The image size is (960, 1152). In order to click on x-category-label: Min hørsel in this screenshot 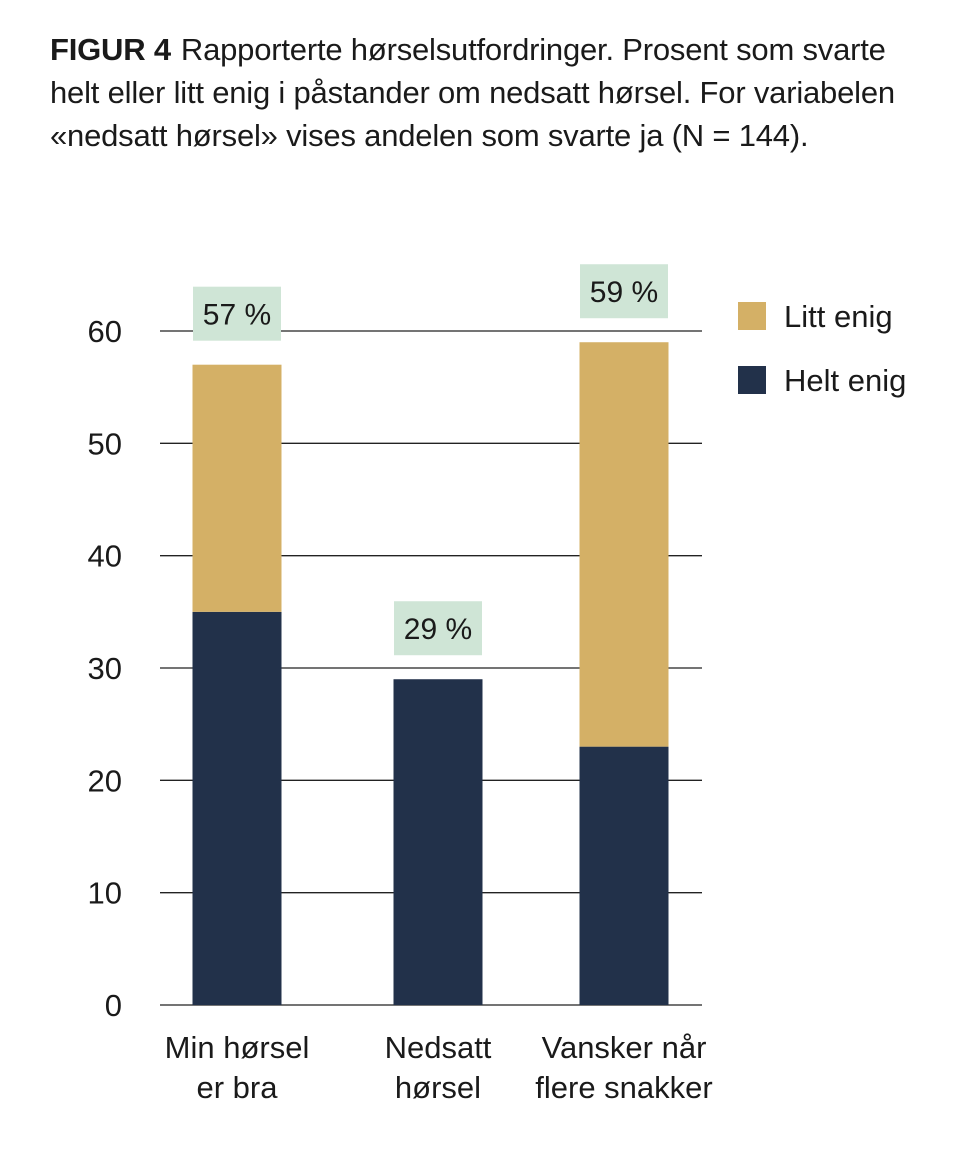, I will do `click(237, 1047)`.